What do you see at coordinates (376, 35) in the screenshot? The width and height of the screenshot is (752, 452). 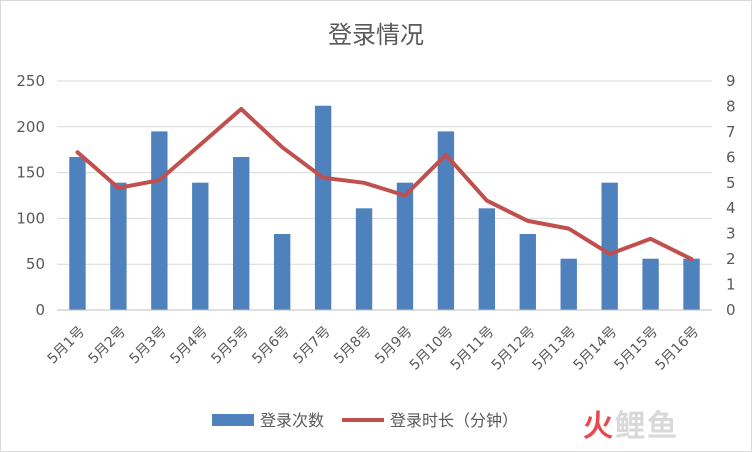 I see `chart-title: 登录情况` at bounding box center [376, 35].